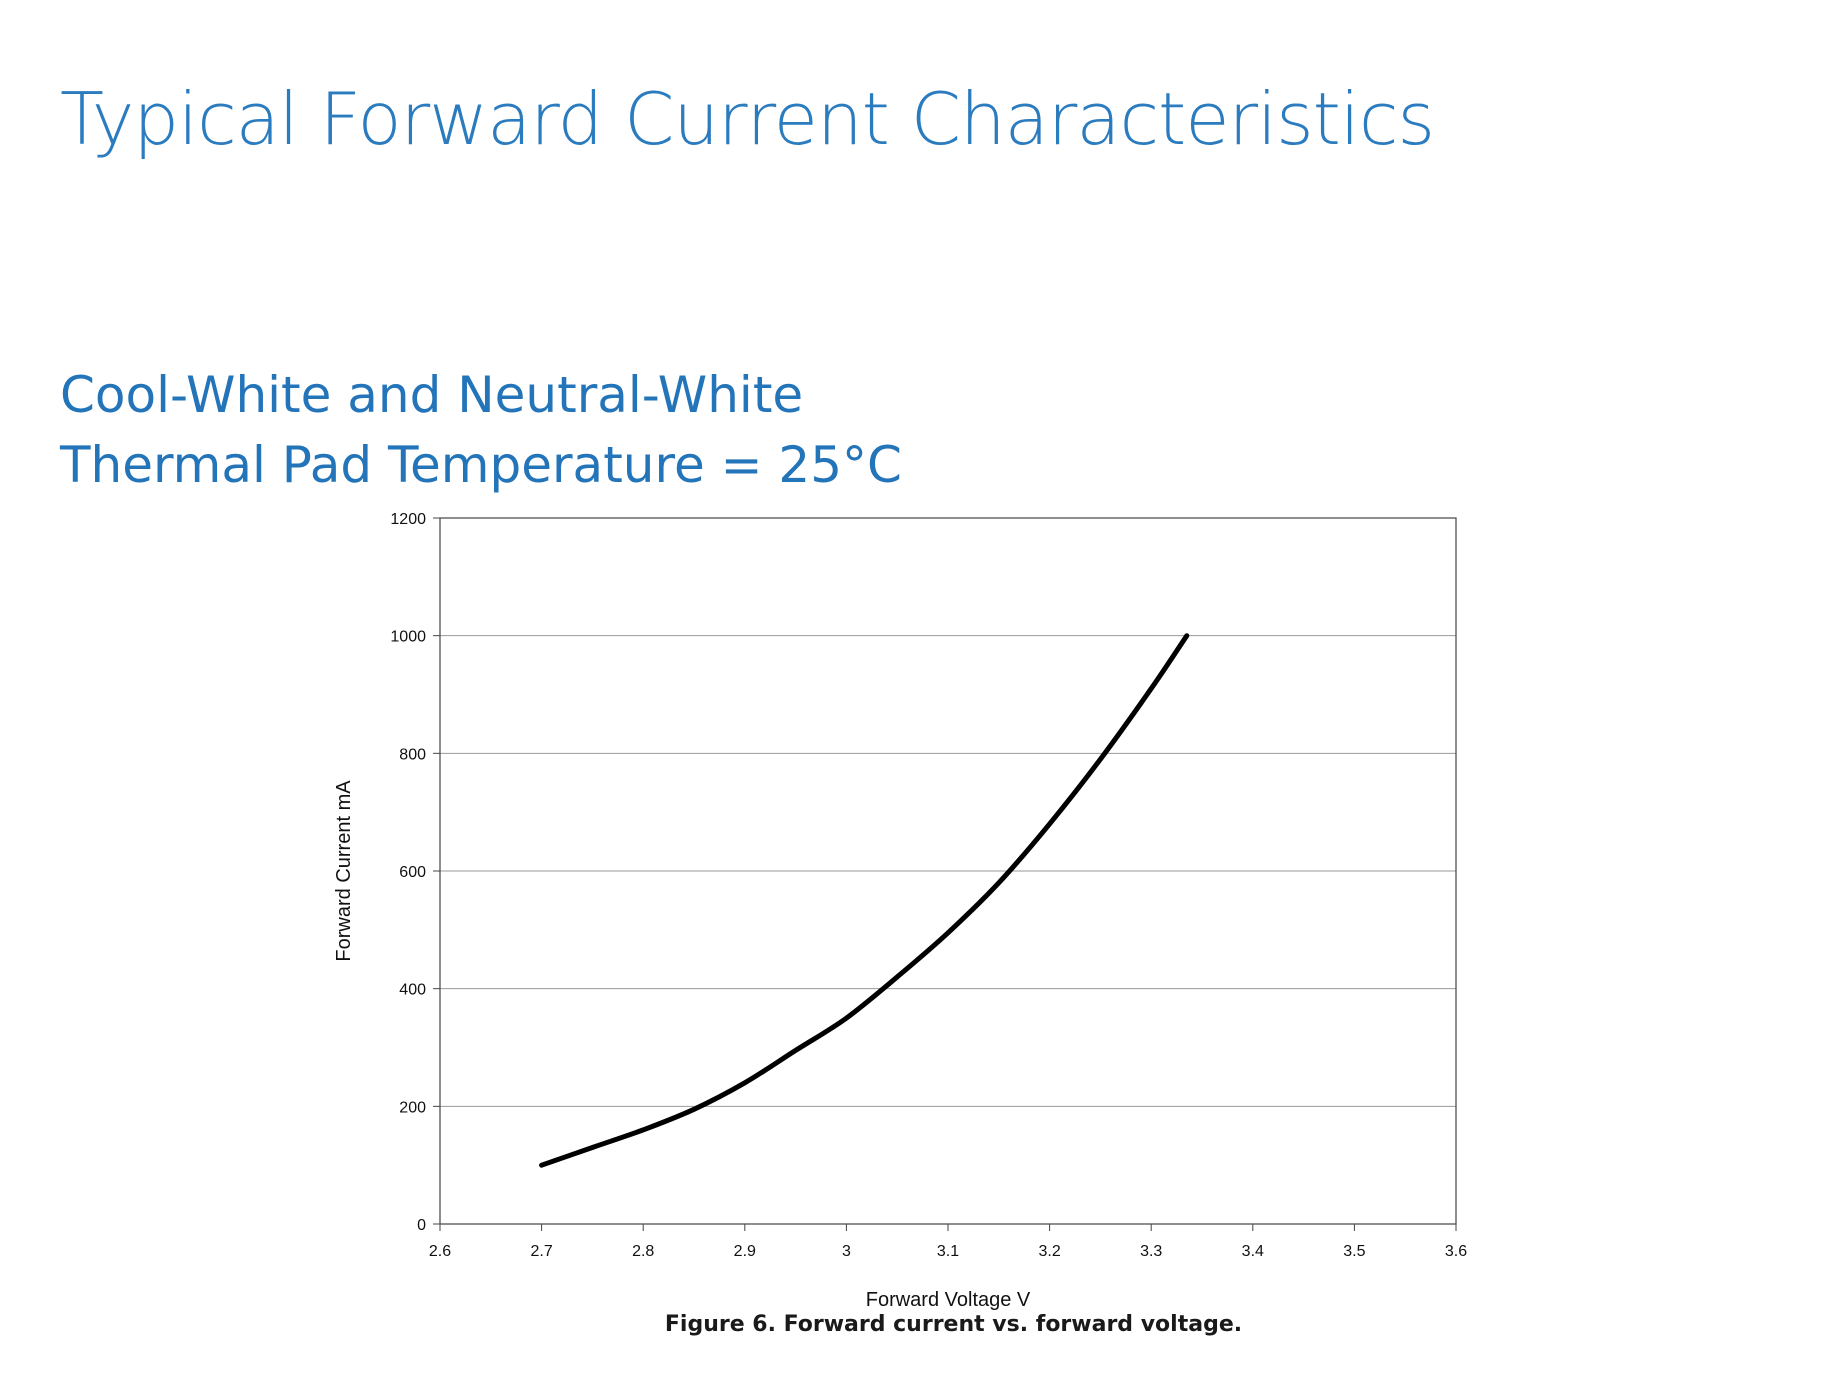  I want to click on subtitle-line-2: Thermal Pad Temperature = 25°C, so click(481, 465).